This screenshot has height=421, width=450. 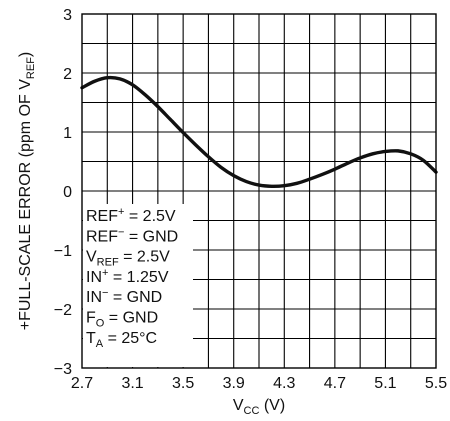 What do you see at coordinates (132, 235) in the screenshot?
I see `condition-line: REF− = GND` at bounding box center [132, 235].